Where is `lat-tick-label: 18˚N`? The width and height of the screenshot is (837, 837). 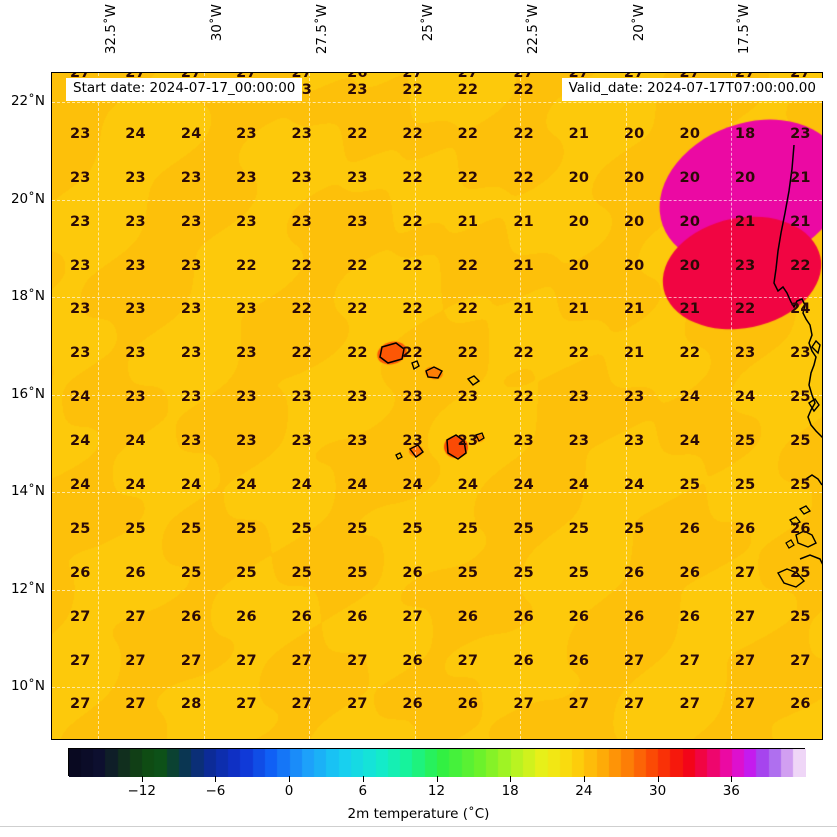 lat-tick-label: 18˚N is located at coordinates (27, 296).